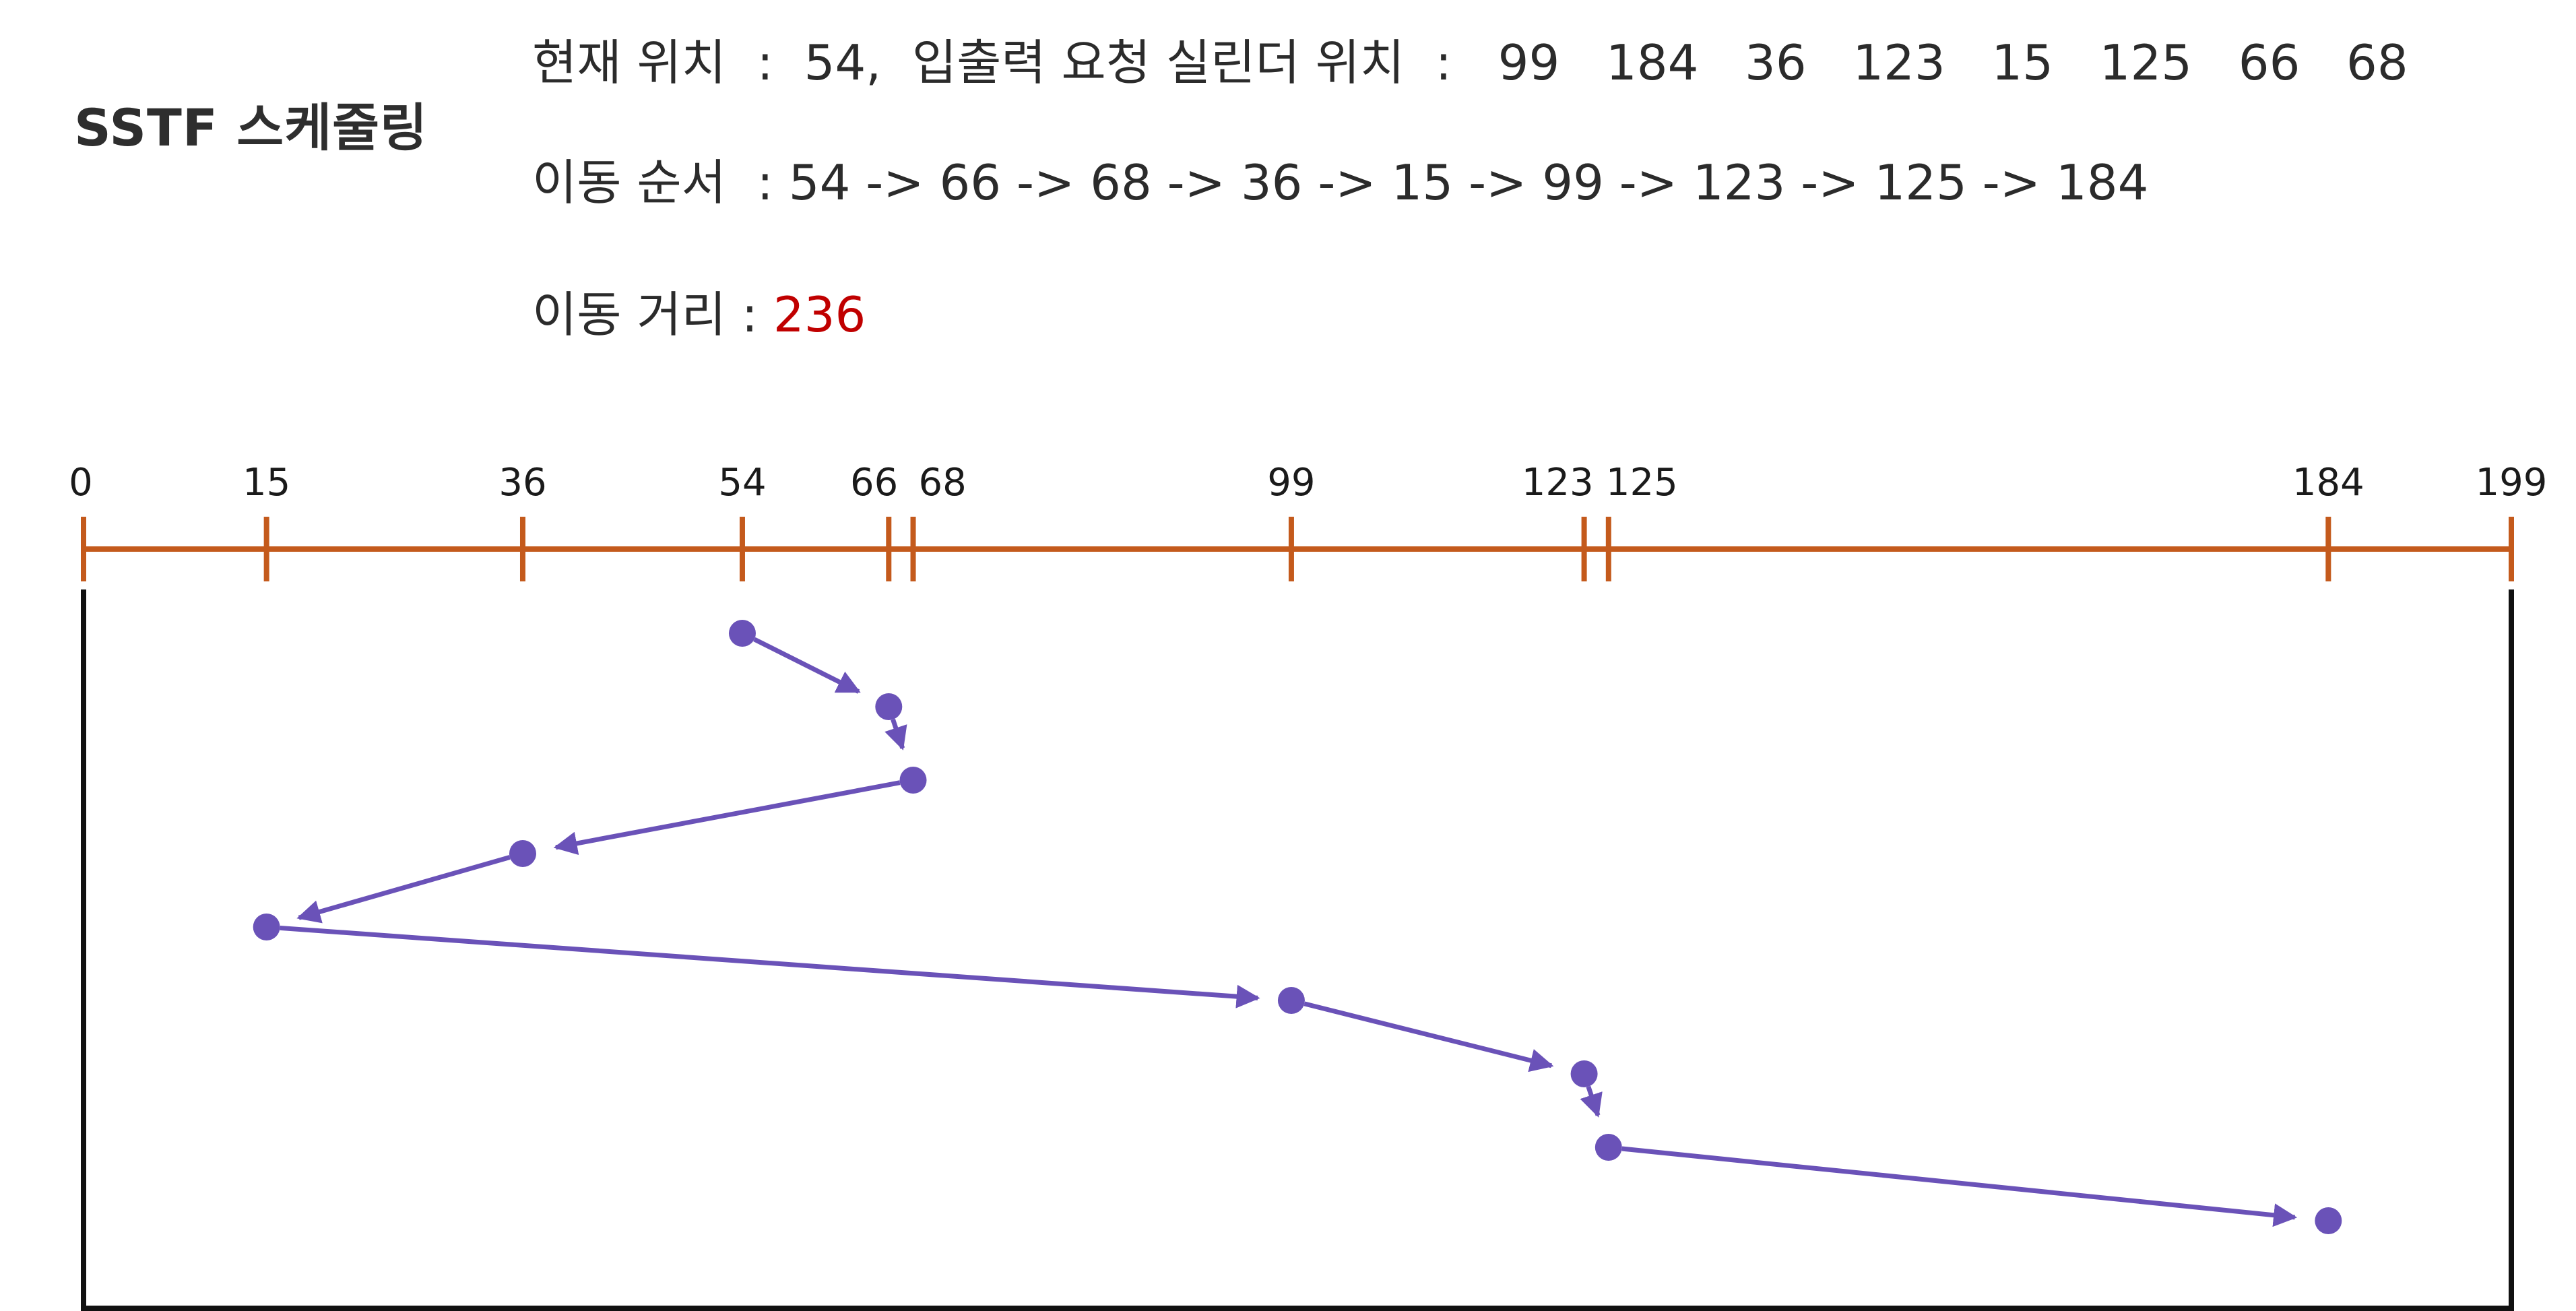 This screenshot has height=1311, width=2576. Describe the element at coordinates (522, 483) in the screenshot. I see `axis-tick-label: 36` at that location.